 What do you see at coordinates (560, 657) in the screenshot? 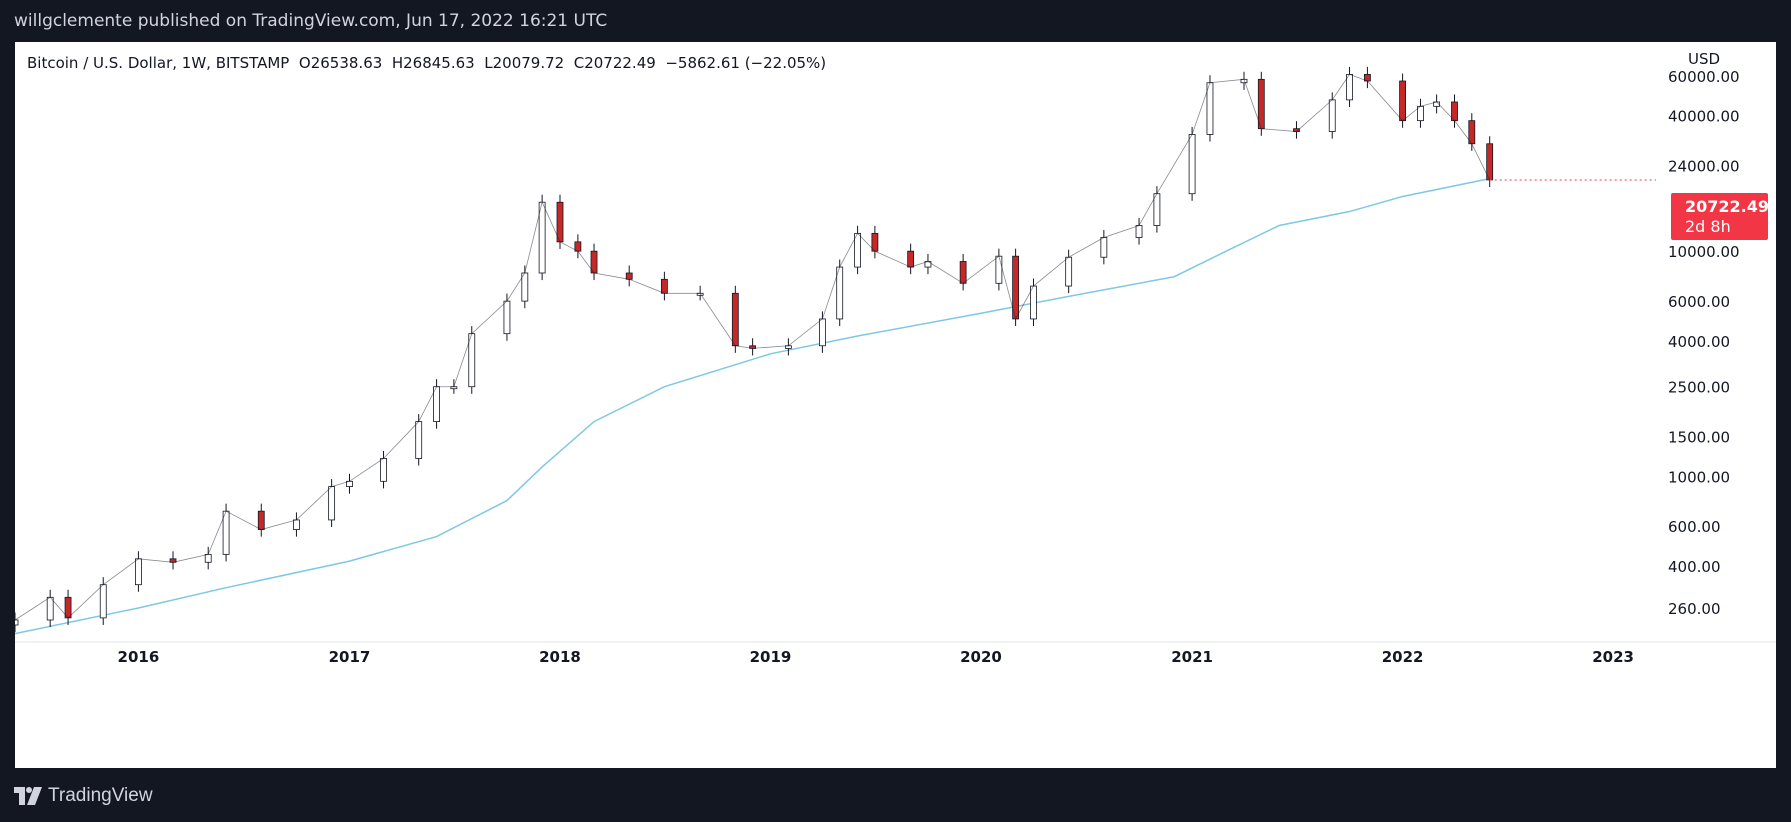
I see `x-tick-label: 2018` at bounding box center [560, 657].